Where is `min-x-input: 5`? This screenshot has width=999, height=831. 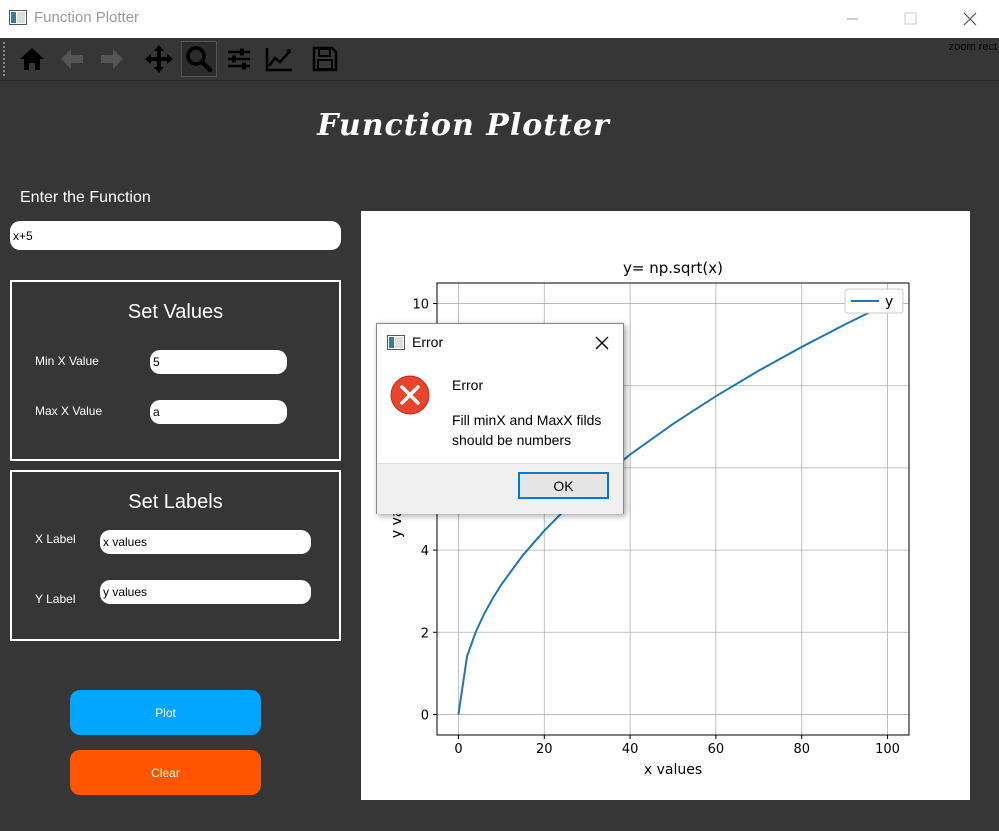 min-x-input: 5 is located at coordinates (218, 362).